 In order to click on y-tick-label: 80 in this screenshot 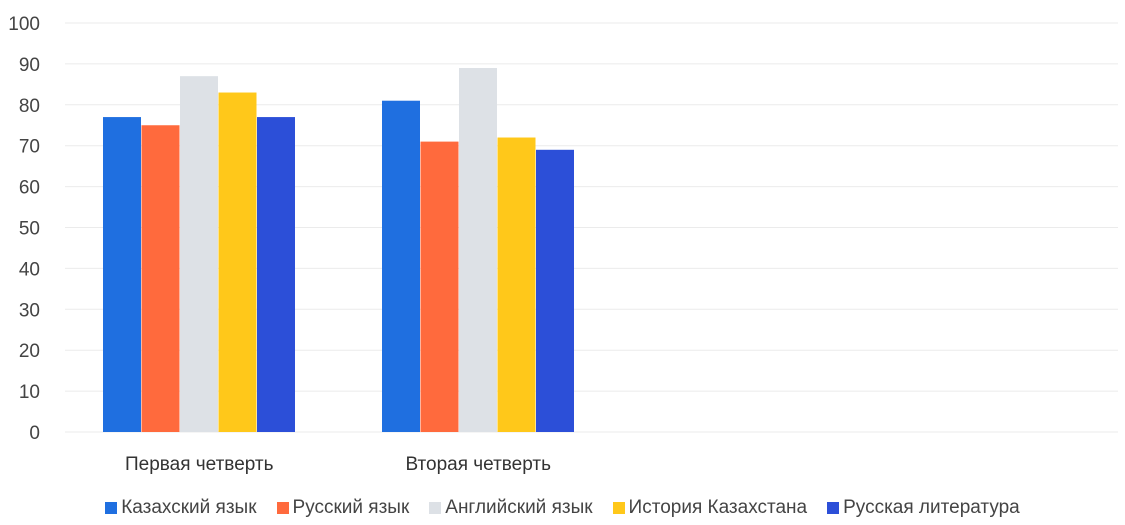, I will do `click(29, 106)`.